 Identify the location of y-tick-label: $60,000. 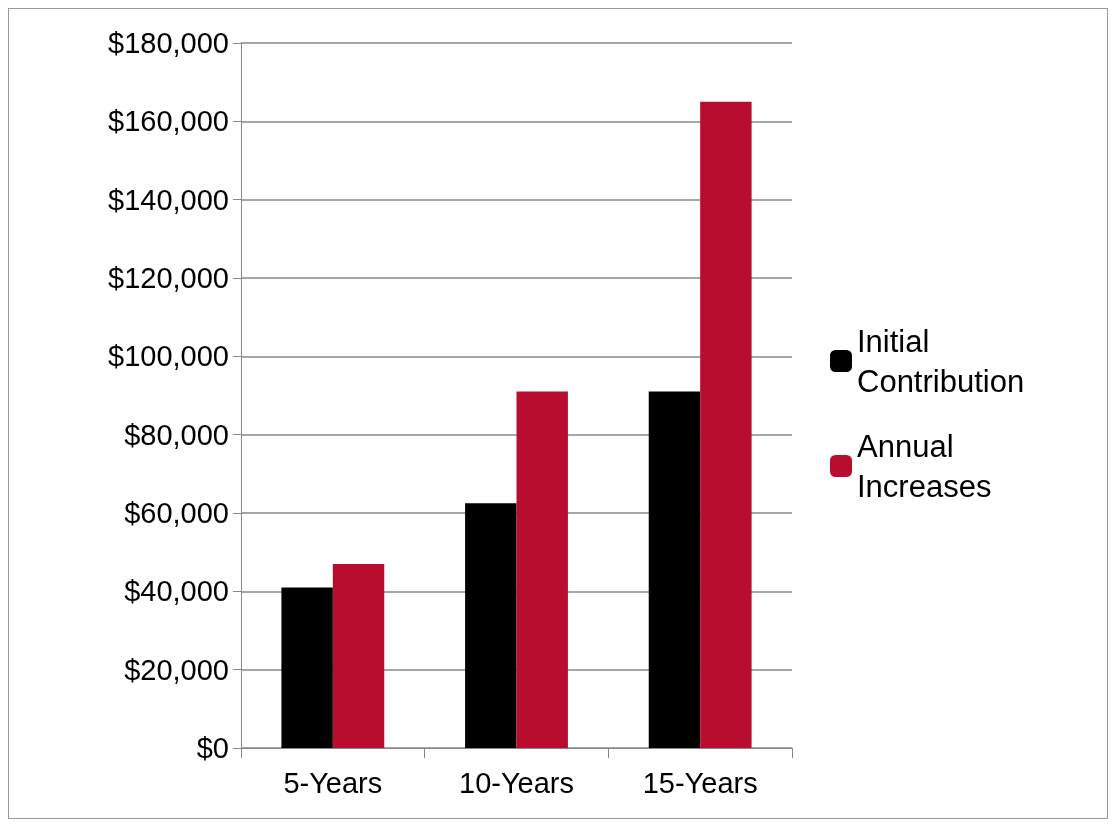
(176, 513).